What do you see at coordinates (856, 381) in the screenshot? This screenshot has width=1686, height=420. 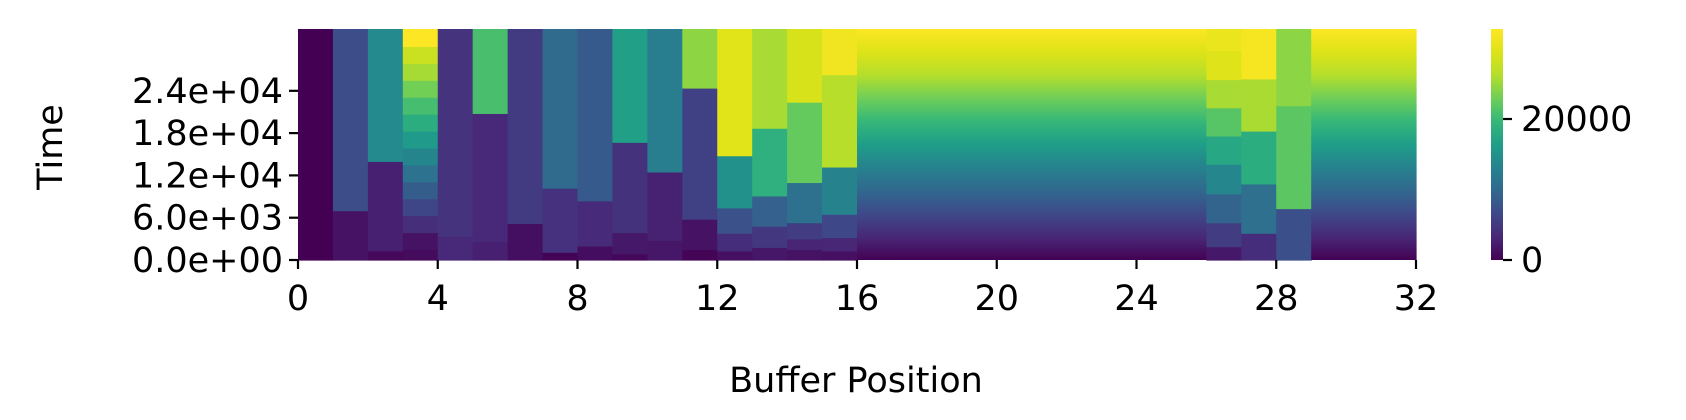 I see `x-axis-label: Buffer Position` at bounding box center [856, 381].